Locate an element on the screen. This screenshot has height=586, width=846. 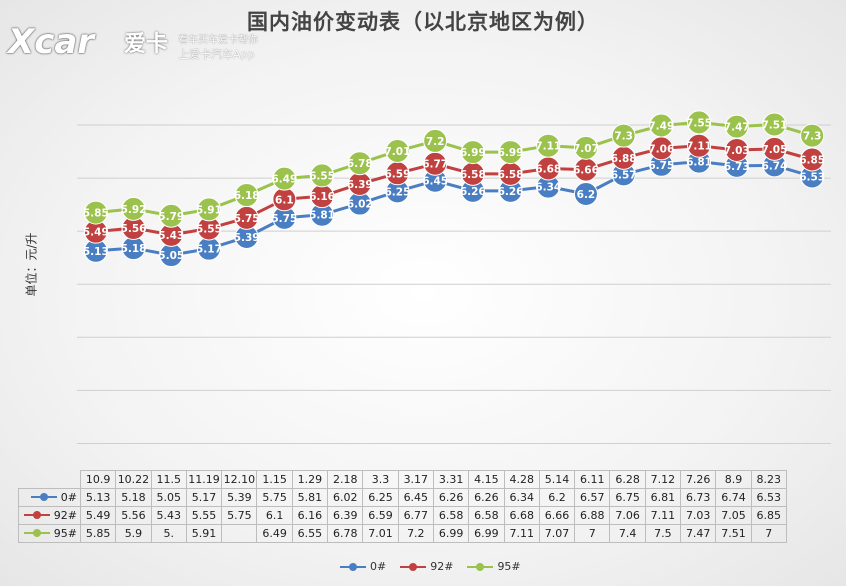
data-label: 6.88 is located at coordinates (624, 159).